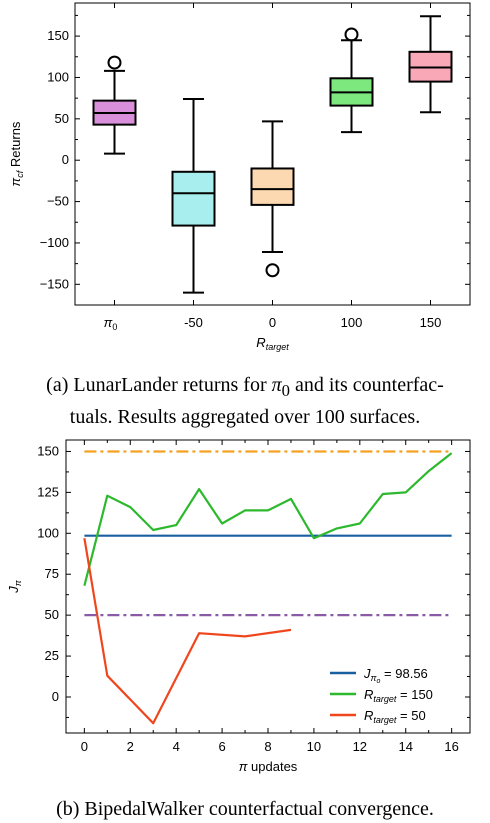 This screenshot has height=823, width=490. Describe the element at coordinates (395, 716) in the screenshot. I see `legend-label: Rtarget = 50` at that location.